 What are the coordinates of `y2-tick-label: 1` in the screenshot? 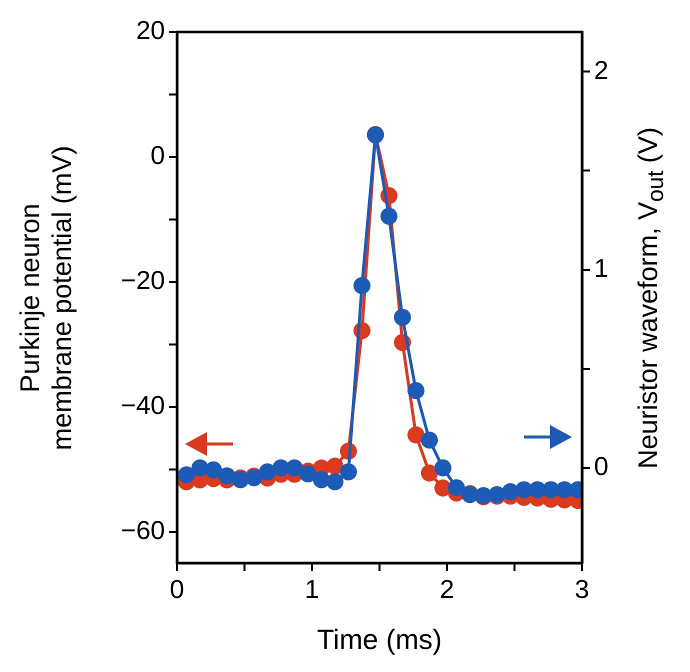 It's located at (601, 267).